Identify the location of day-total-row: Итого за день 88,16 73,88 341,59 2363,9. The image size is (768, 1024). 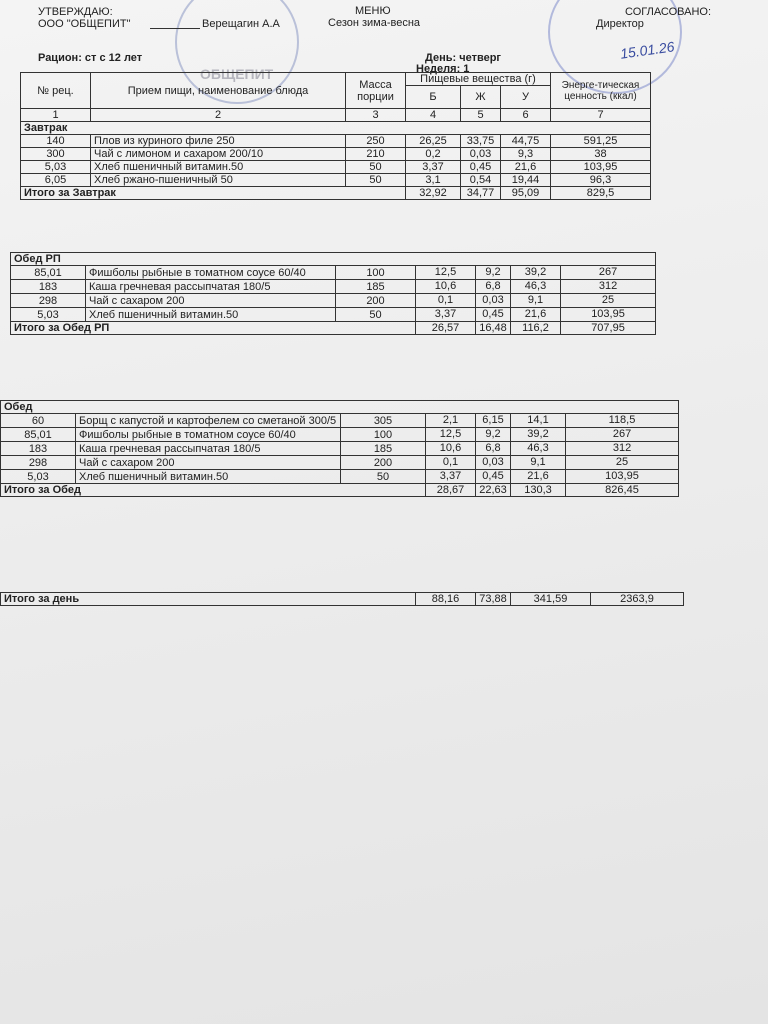
(342, 599).